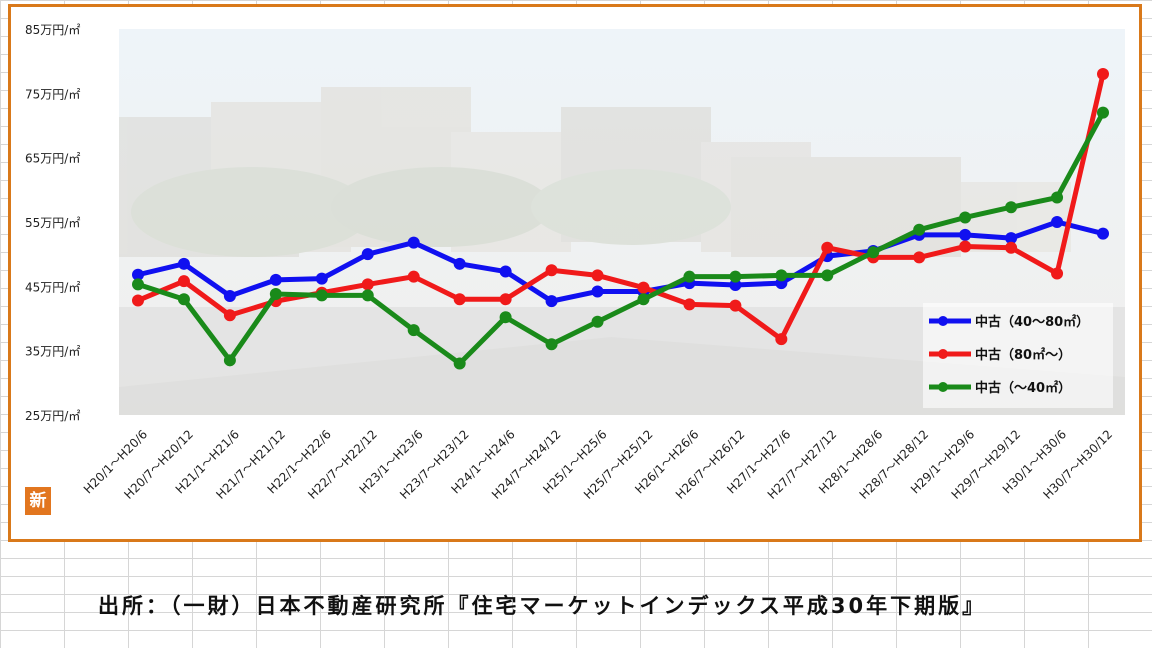  I want to click on source-note: 出所：（一財）日本不動産研究所『住宅マーケットインデックス平成30年下期版』, so click(542, 606).